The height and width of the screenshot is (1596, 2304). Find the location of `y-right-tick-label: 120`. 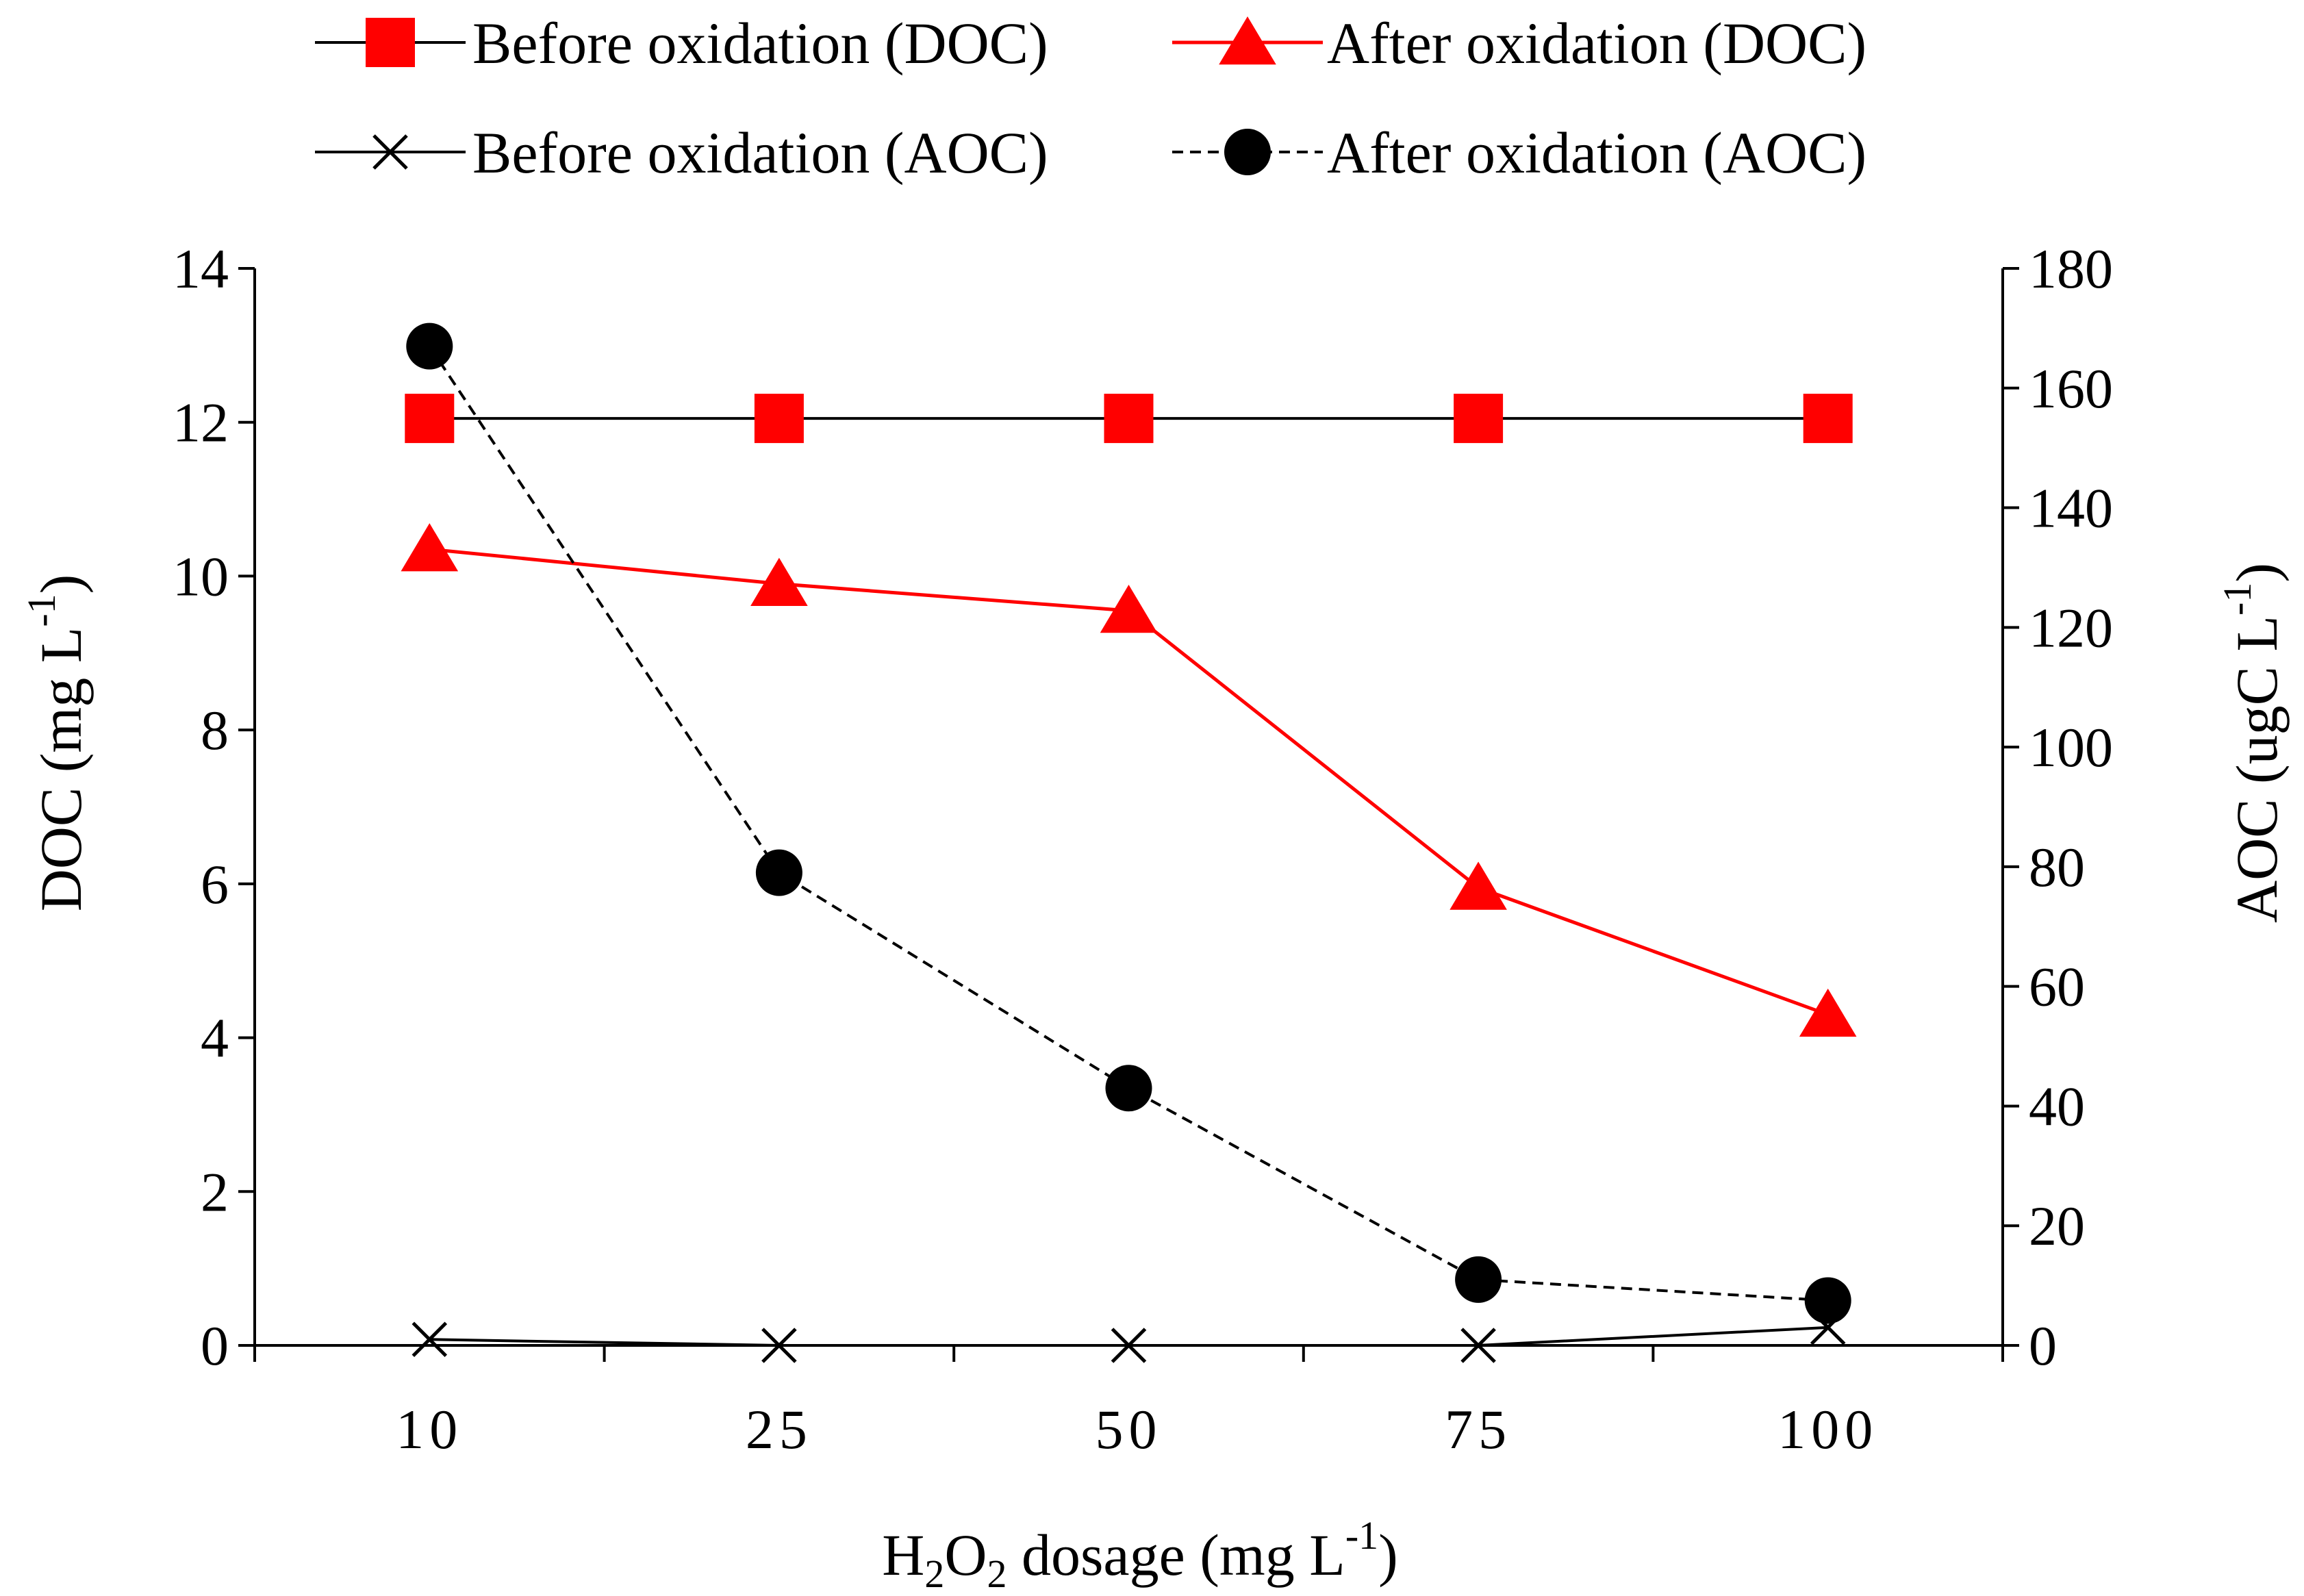

y-right-tick-label: 120 is located at coordinates (2071, 627).